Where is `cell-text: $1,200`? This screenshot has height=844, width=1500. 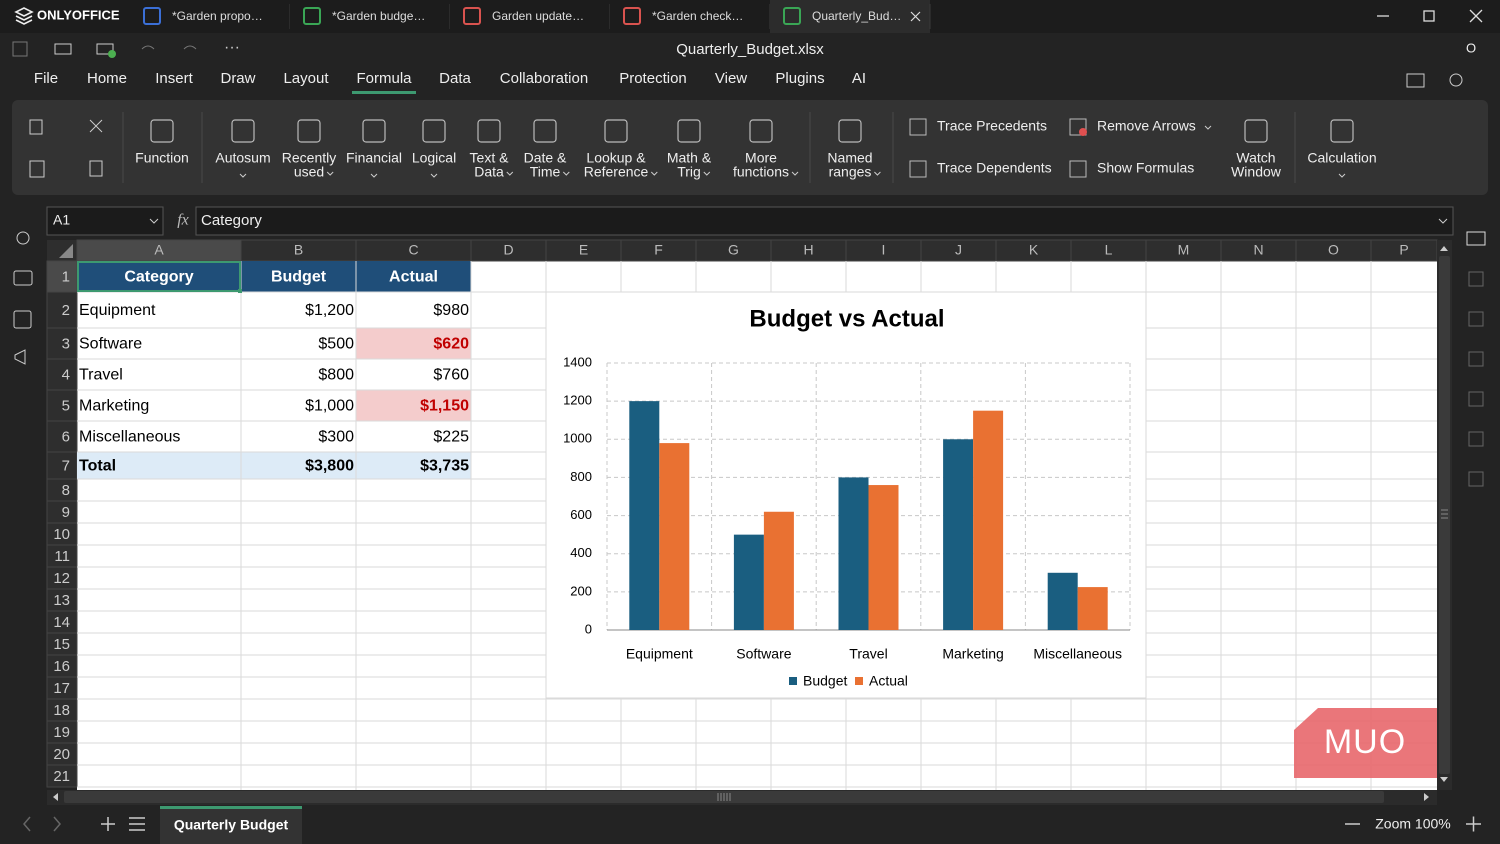
cell-text: $1,200 is located at coordinates (329, 310).